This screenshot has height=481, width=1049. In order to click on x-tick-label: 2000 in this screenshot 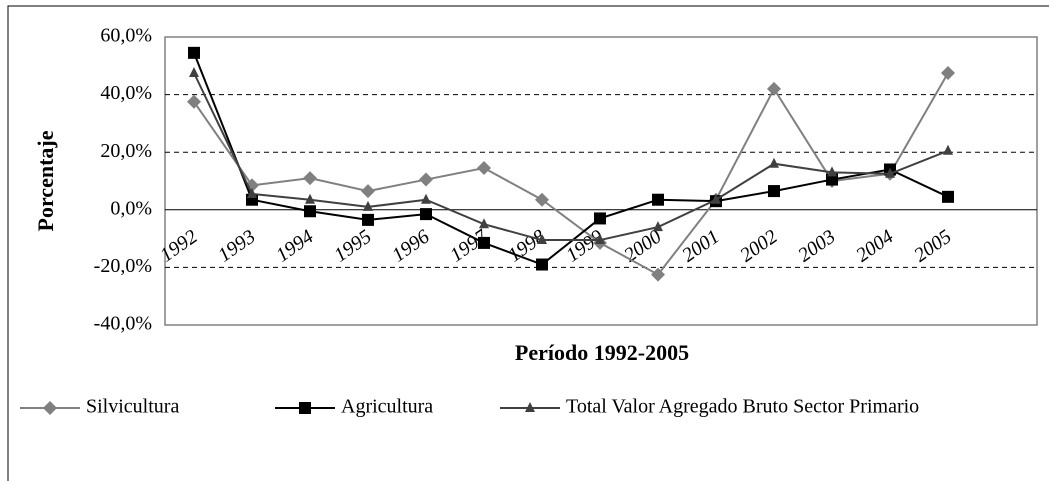, I will do `click(642, 246)`.